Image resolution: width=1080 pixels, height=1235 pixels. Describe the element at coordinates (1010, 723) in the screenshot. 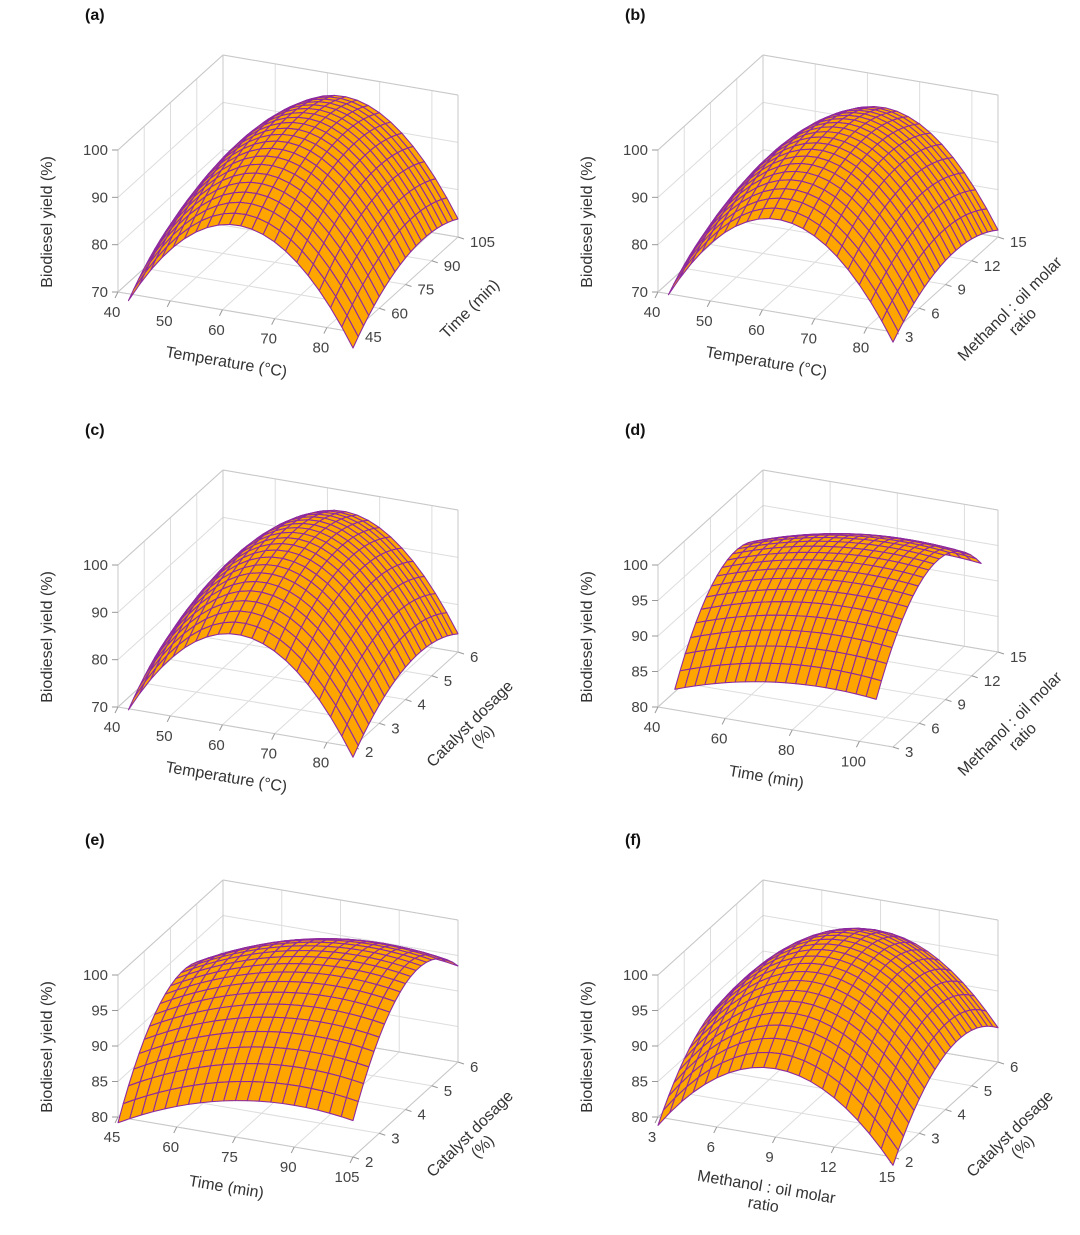

I see `y-axis-title-line: Methanol : oil molar` at that location.